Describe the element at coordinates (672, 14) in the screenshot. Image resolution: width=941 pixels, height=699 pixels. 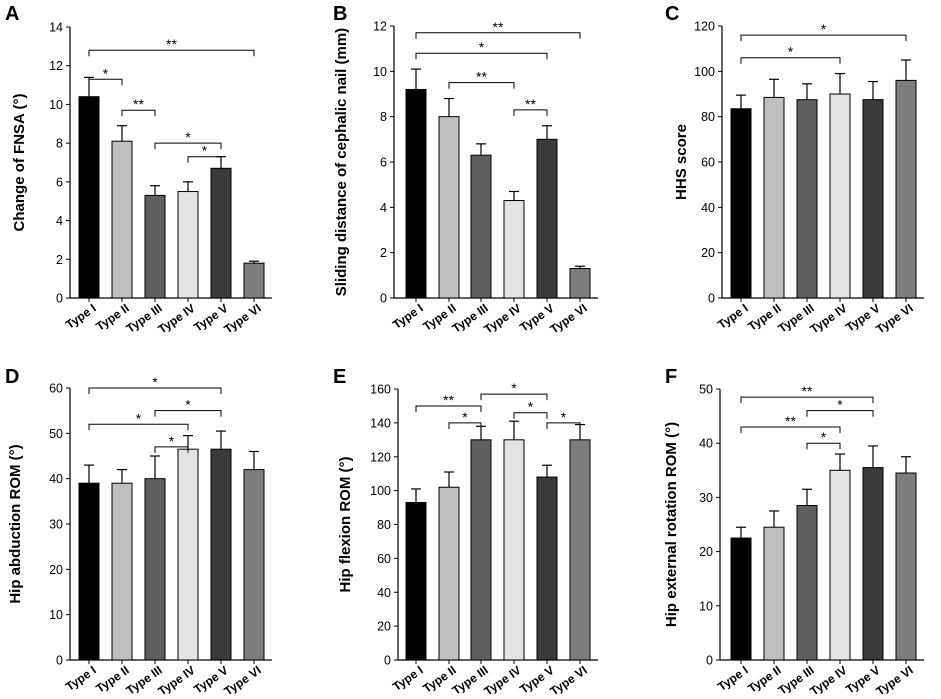
I see `panel-letter: C` at that location.